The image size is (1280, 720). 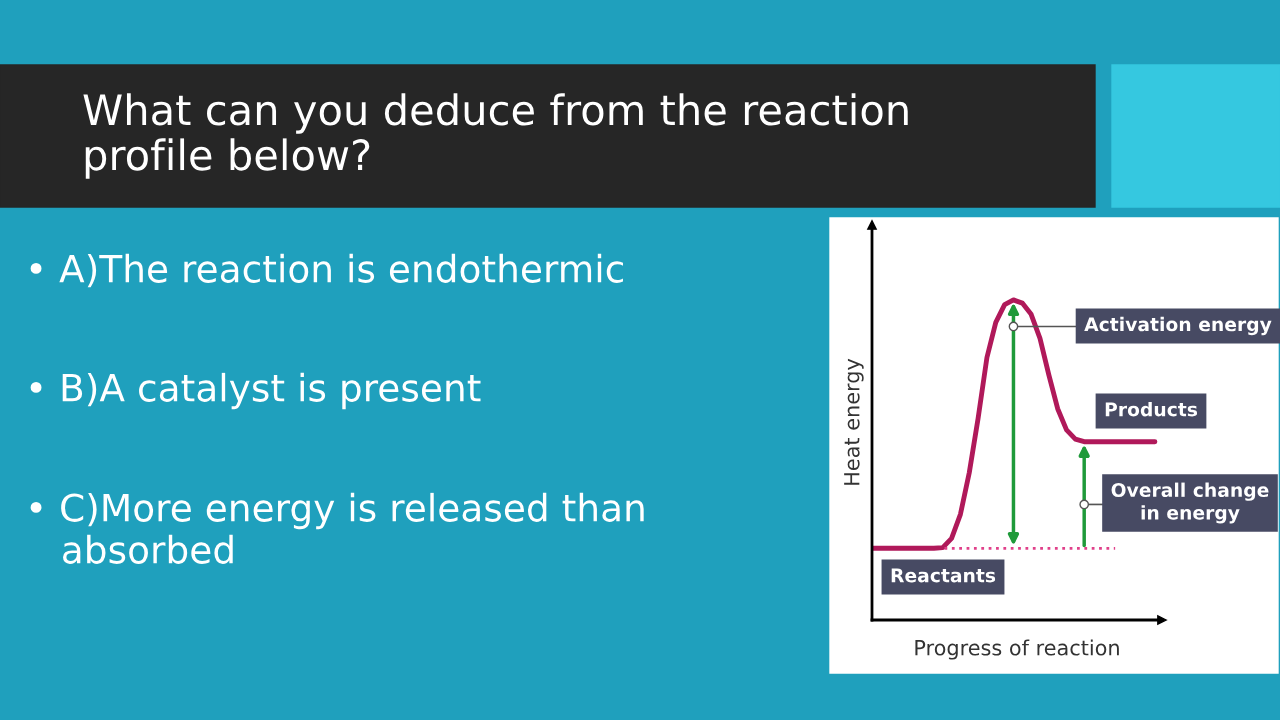 I want to click on y-axis-title: Heat energy, so click(x=854, y=421).